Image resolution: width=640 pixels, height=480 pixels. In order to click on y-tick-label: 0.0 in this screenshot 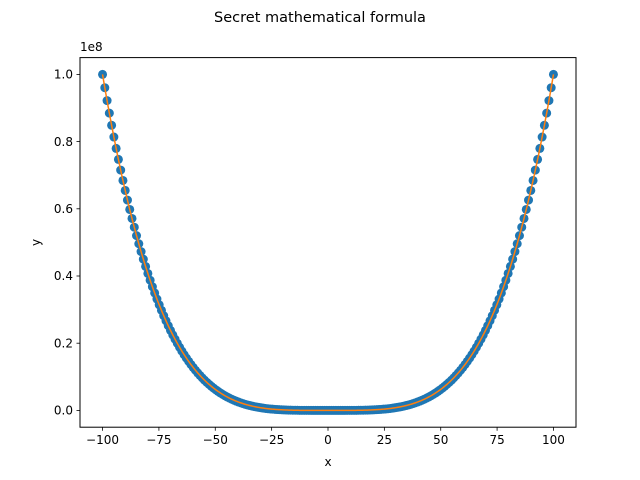, I will do `click(63, 411)`.